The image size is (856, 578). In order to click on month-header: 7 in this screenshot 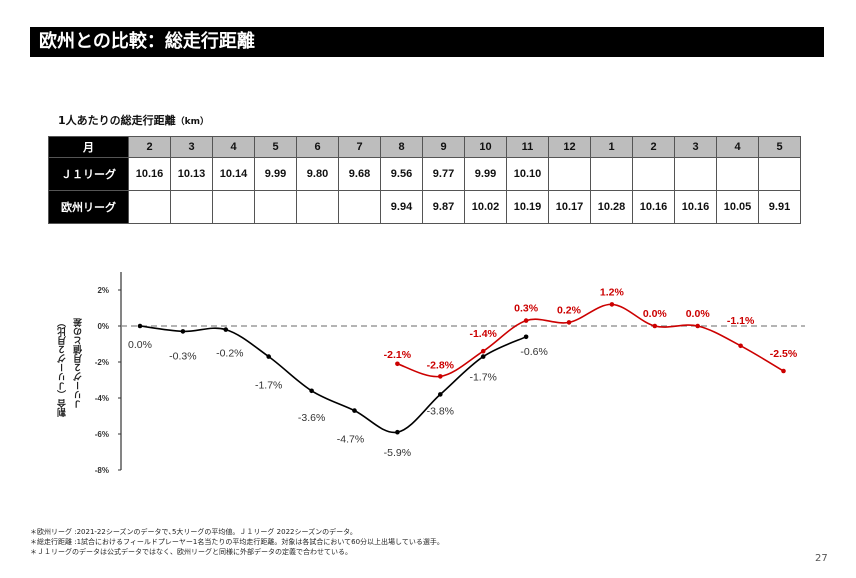, I will do `click(359, 147)`.